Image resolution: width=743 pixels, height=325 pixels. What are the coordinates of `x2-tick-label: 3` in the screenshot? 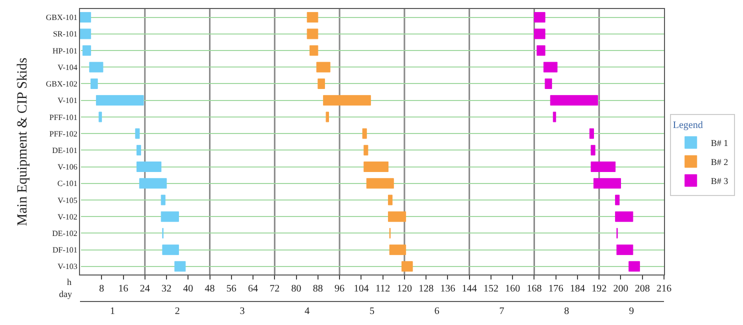 It's located at (242, 311).